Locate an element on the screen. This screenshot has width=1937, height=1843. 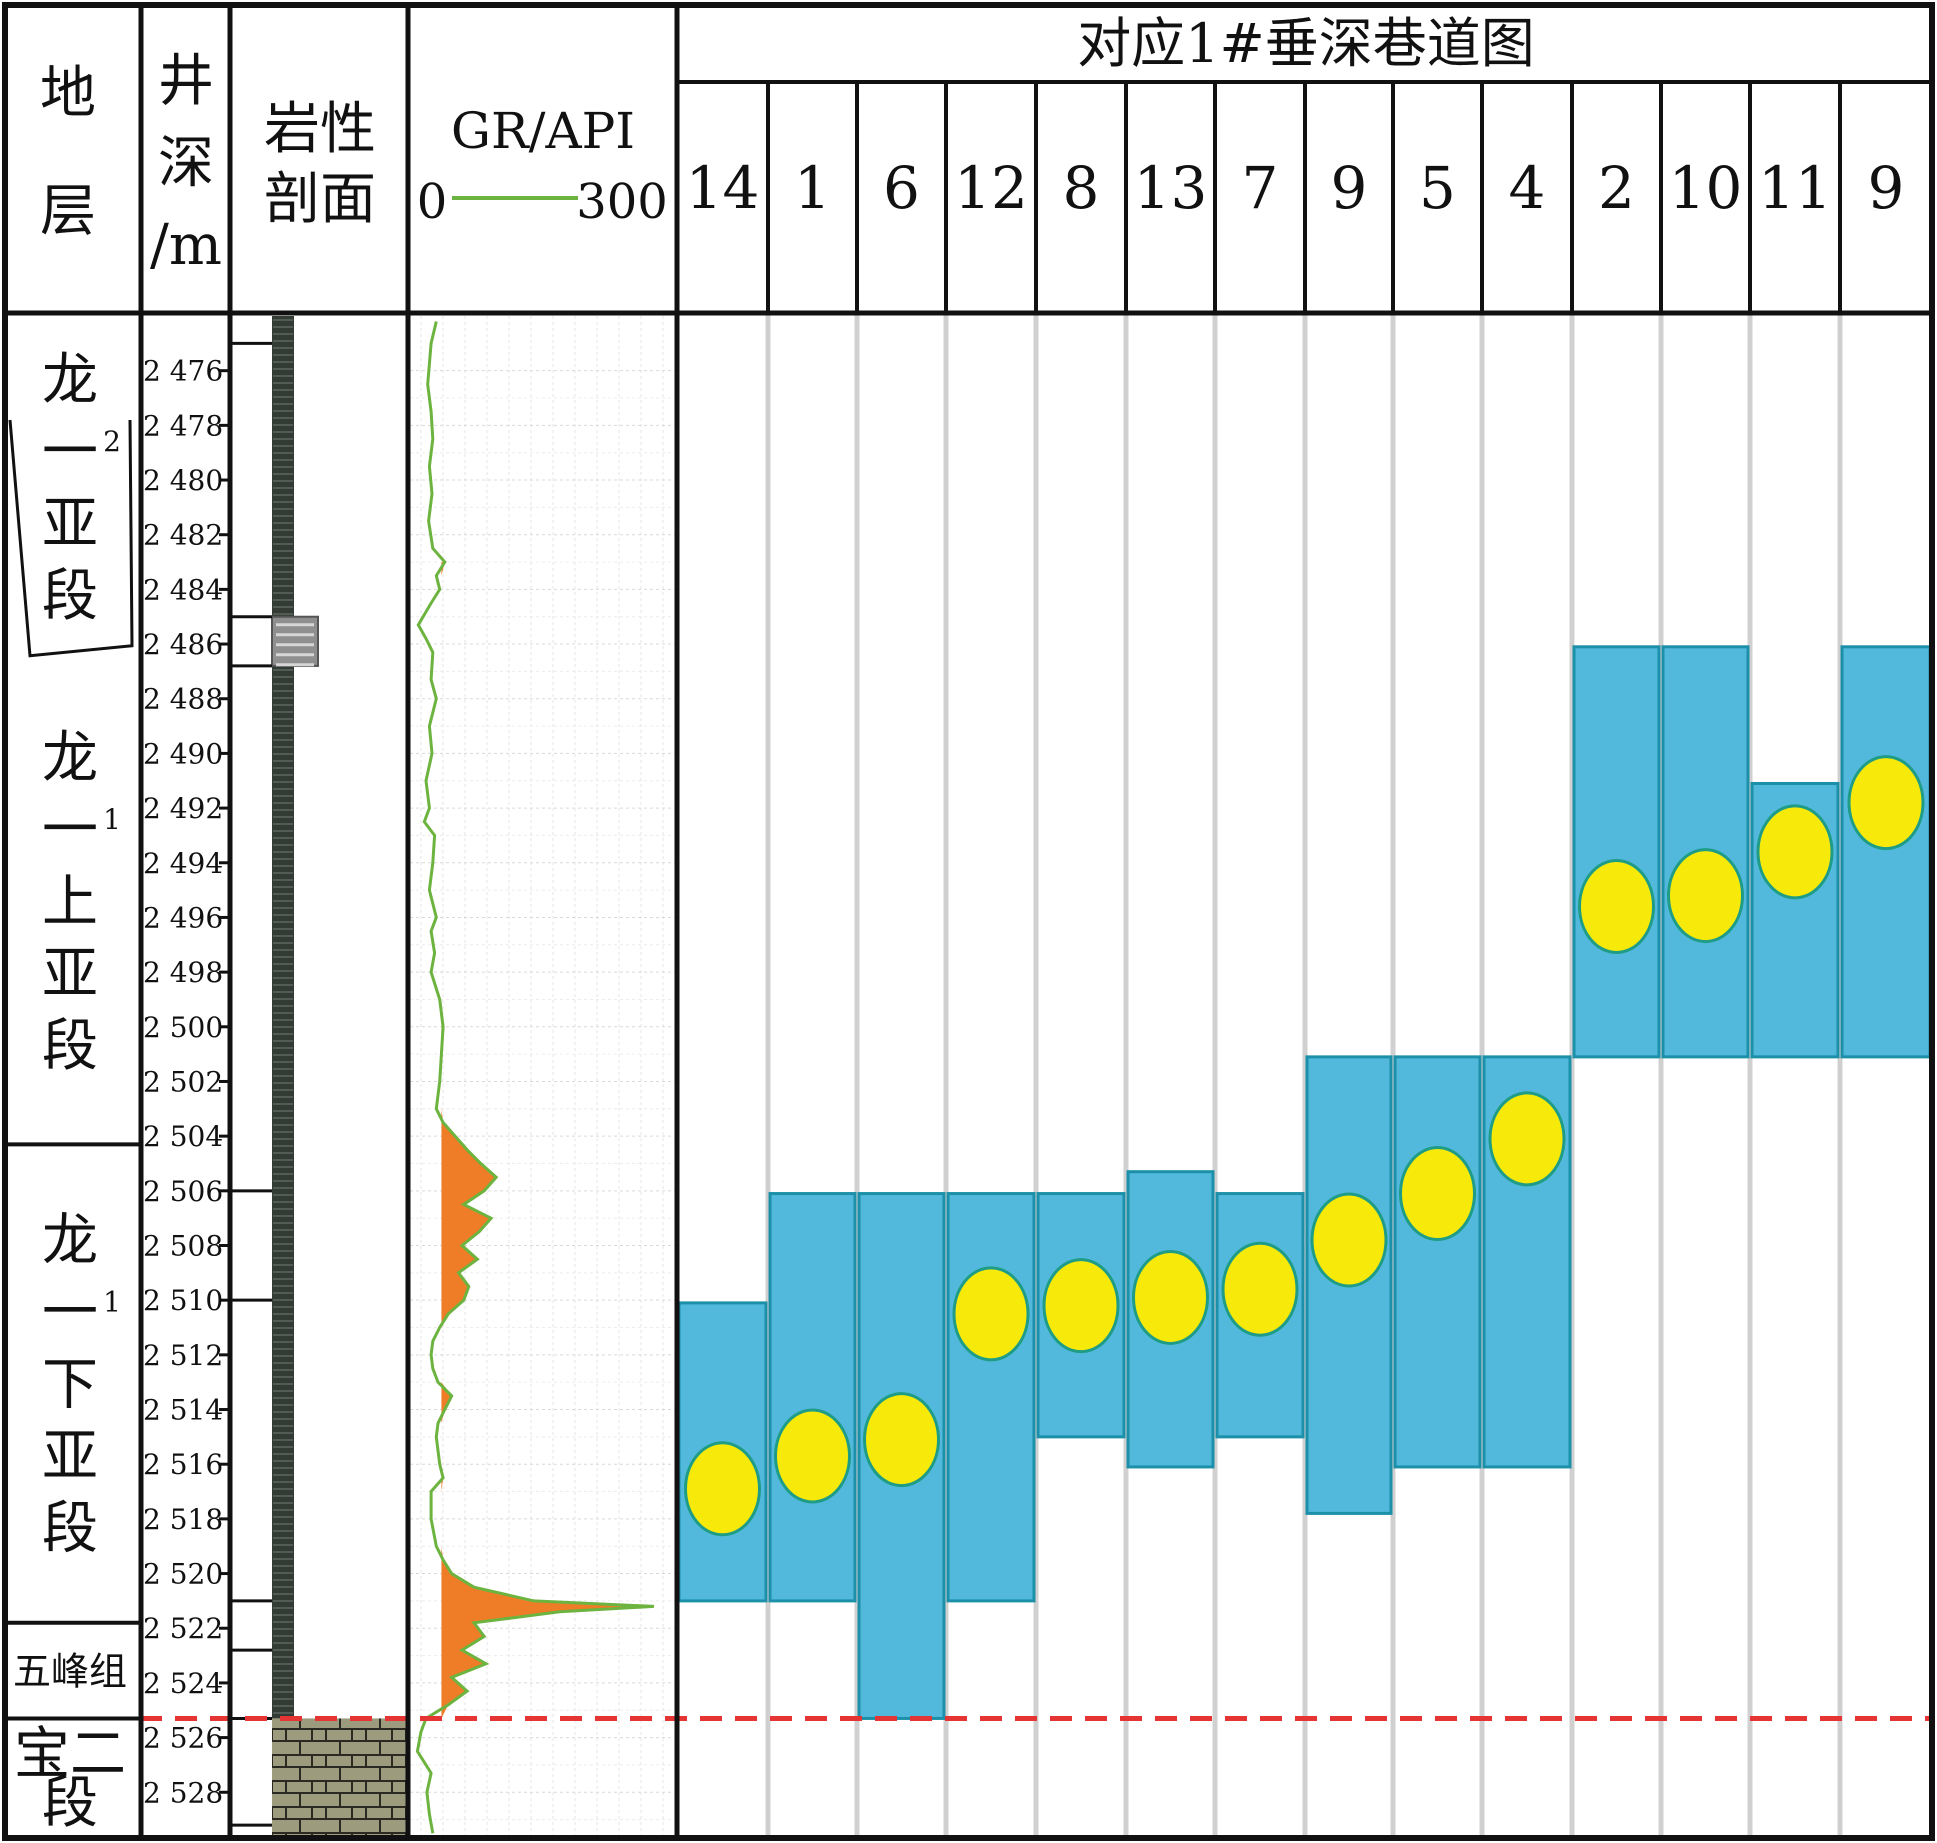
depth-title-1: 井 is located at coordinates (186, 81).